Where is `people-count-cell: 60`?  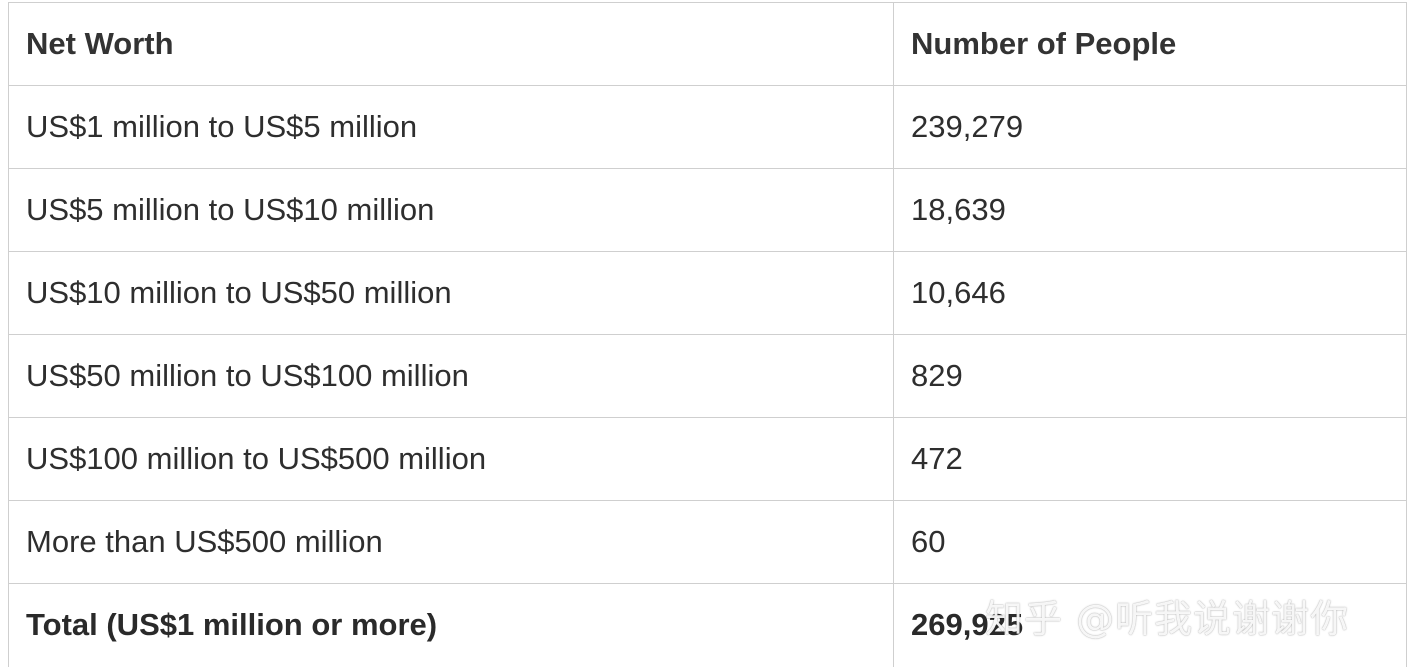
people-count-cell: 60 is located at coordinates (1150, 542).